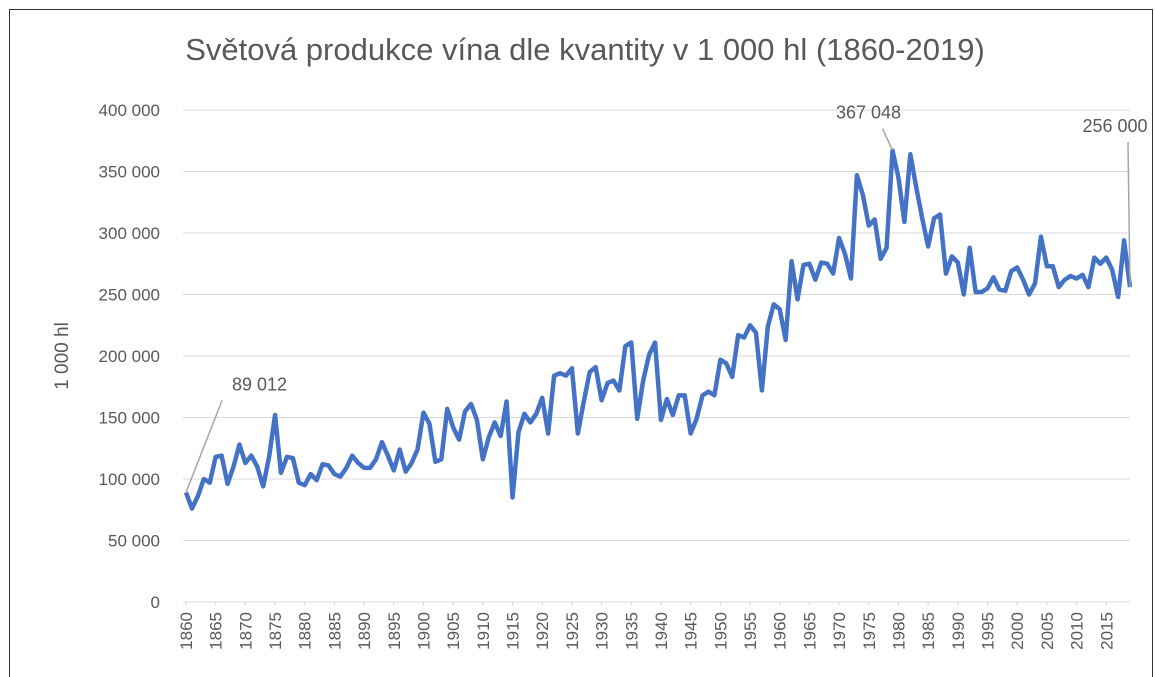  Describe the element at coordinates (839, 631) in the screenshot. I see `x-tick-label: 1970` at that location.